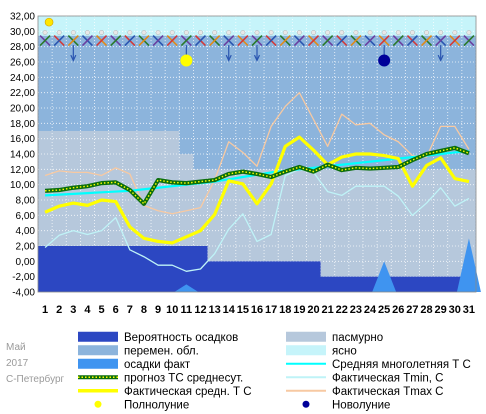 This screenshot has height=414, width=486. What do you see at coordinates (328, 310) in the screenshot?
I see `x-tick-label: 21` at bounding box center [328, 310].